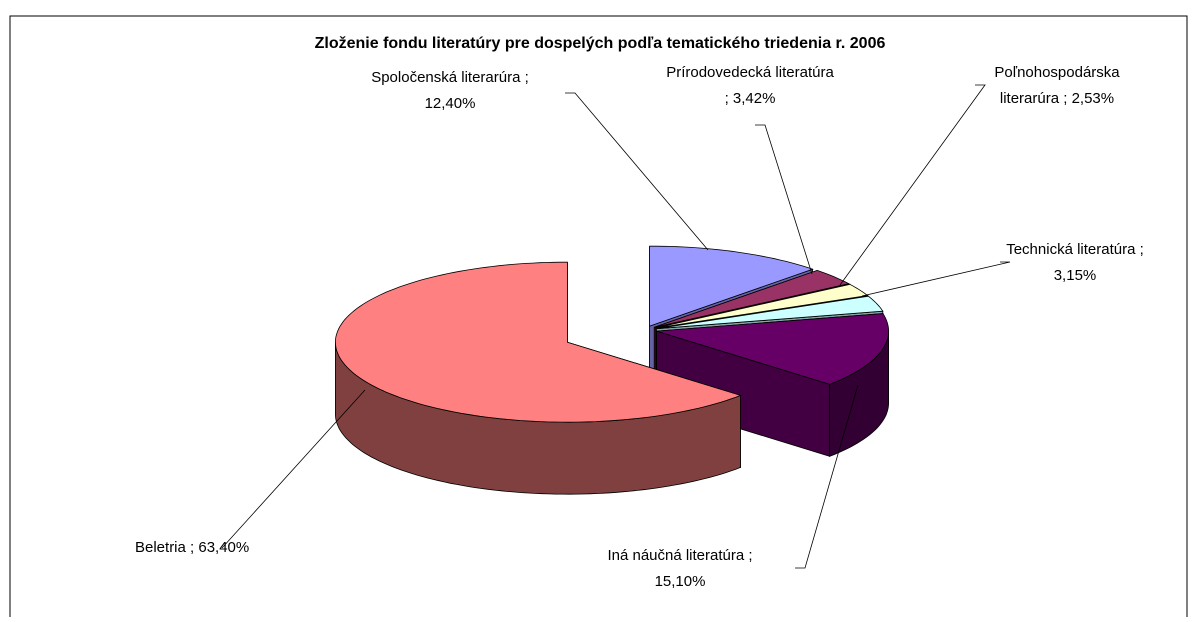 The image size is (1197, 622). What do you see at coordinates (1057, 98) in the screenshot?
I see `data-label: literarúra ; 2,53%` at bounding box center [1057, 98].